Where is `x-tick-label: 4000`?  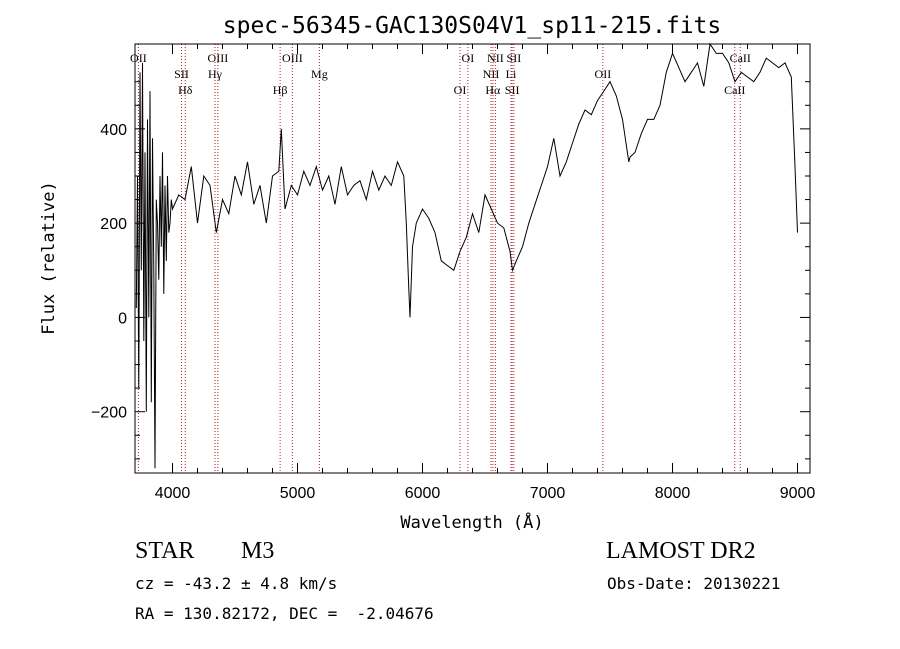
x-tick-label: 4000 is located at coordinates (173, 493).